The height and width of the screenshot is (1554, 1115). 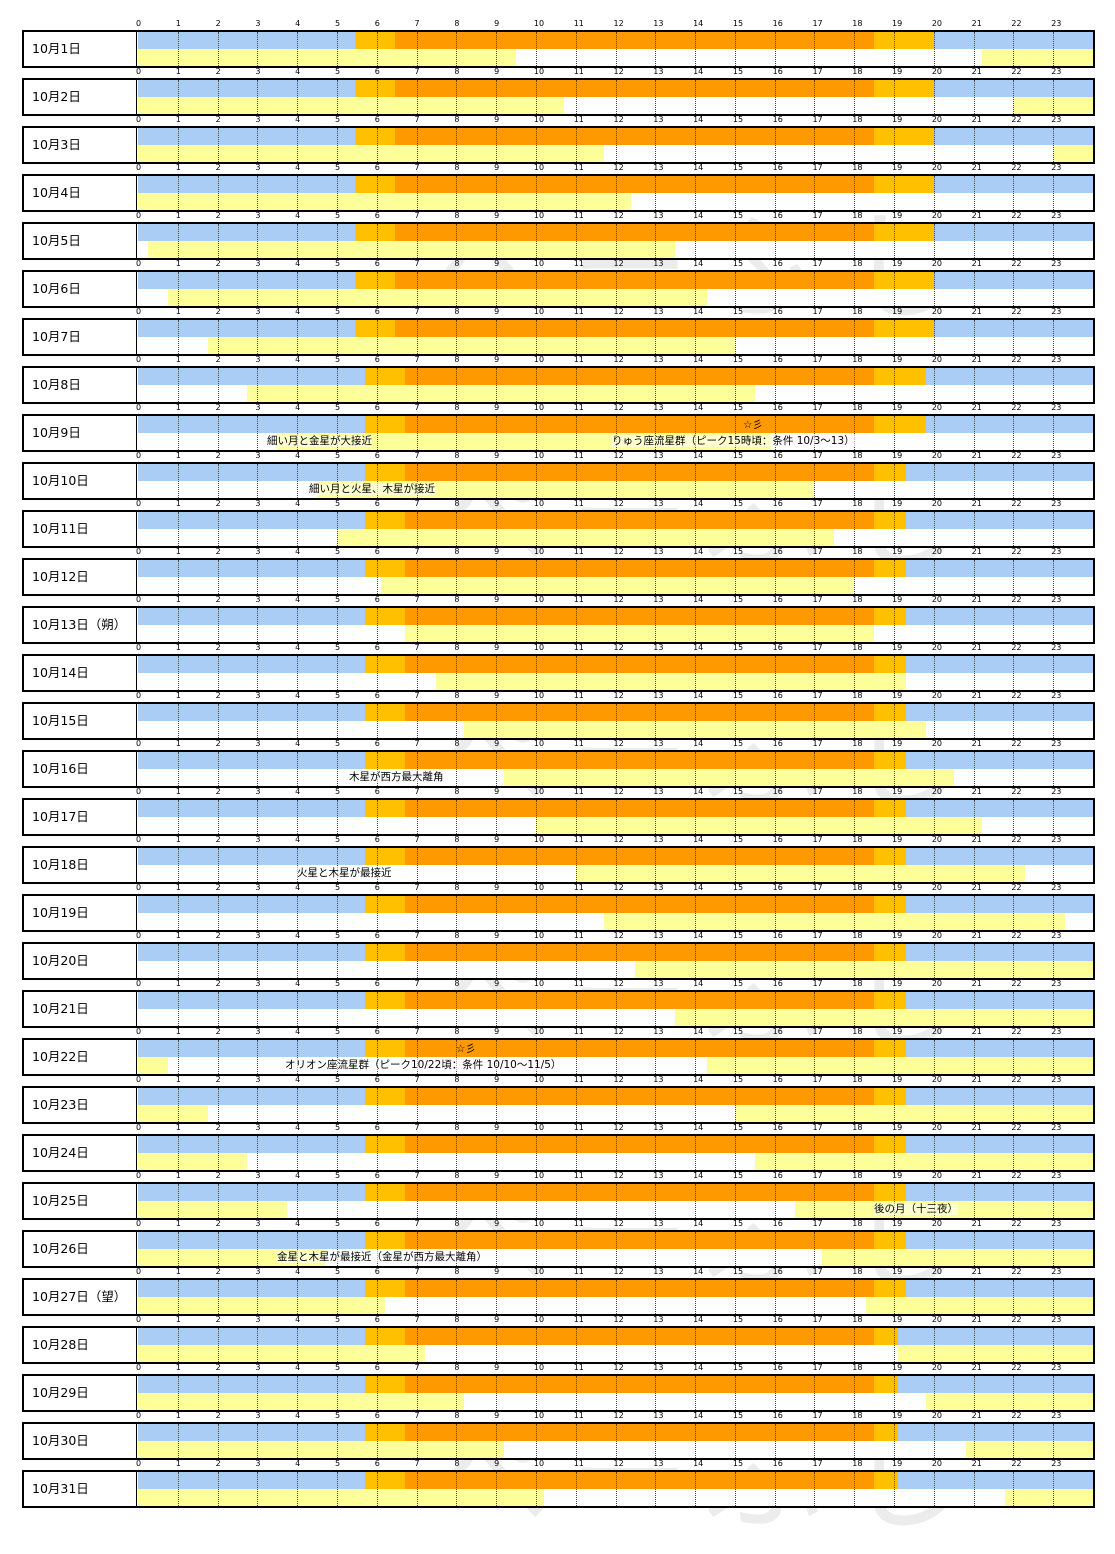 I want to click on hour-label: 14, so click(x=698, y=1127).